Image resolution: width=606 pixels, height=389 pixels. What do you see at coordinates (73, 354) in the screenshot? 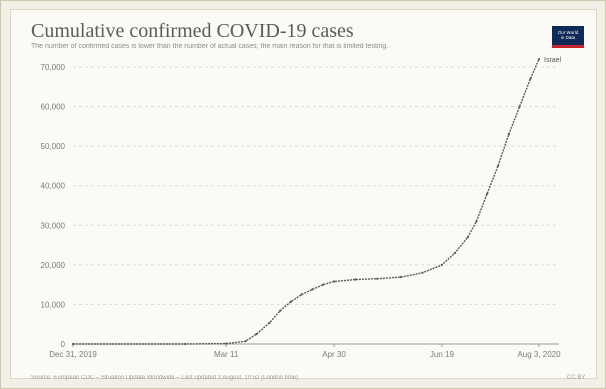
I see `x-tick-label: Dec 31, 2019` at bounding box center [73, 354].